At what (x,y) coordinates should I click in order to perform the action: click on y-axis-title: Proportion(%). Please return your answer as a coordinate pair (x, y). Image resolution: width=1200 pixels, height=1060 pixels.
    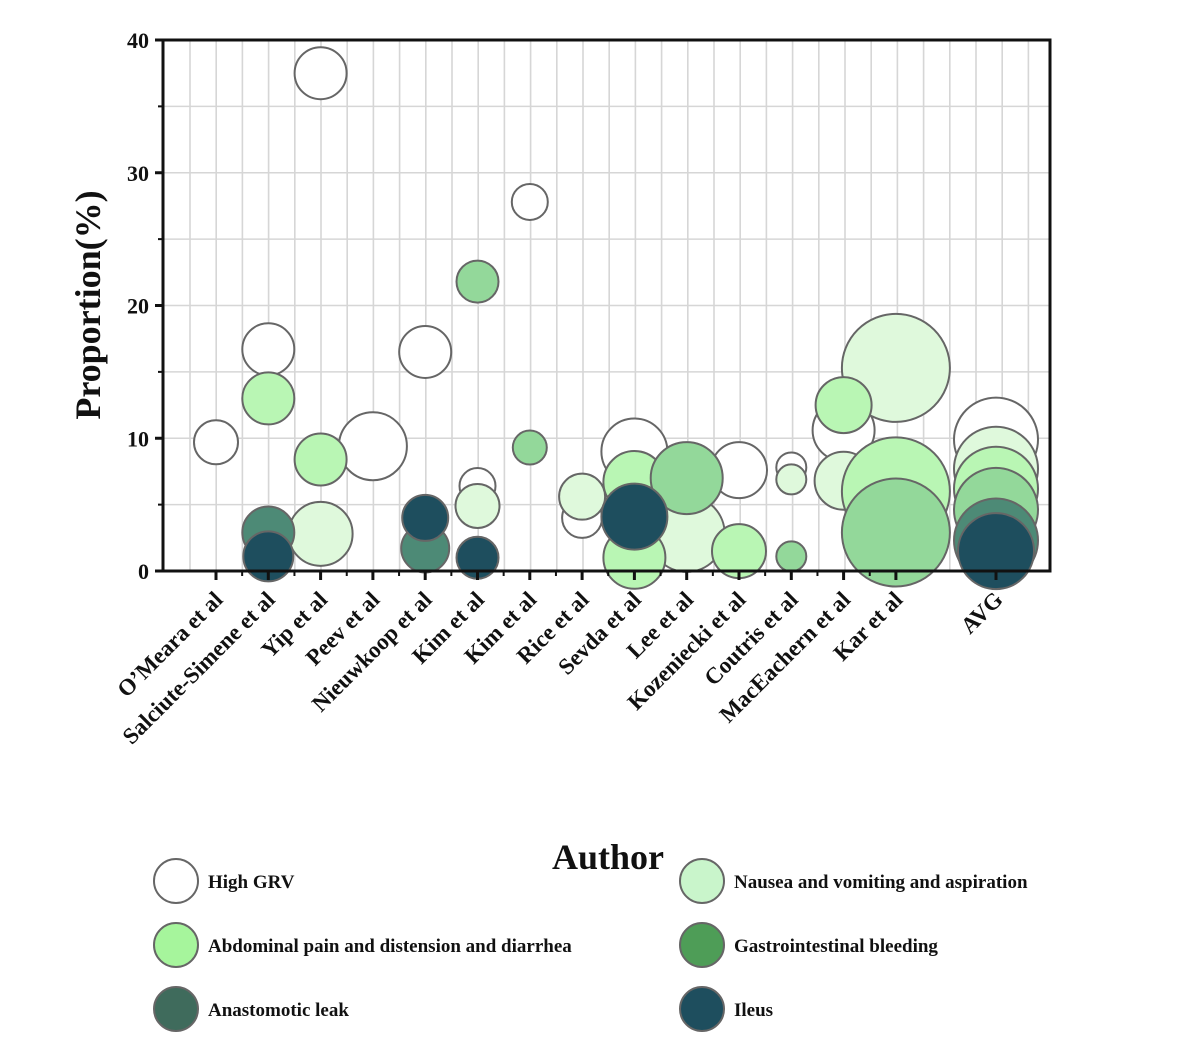
    Looking at the image, I should click on (88, 304).